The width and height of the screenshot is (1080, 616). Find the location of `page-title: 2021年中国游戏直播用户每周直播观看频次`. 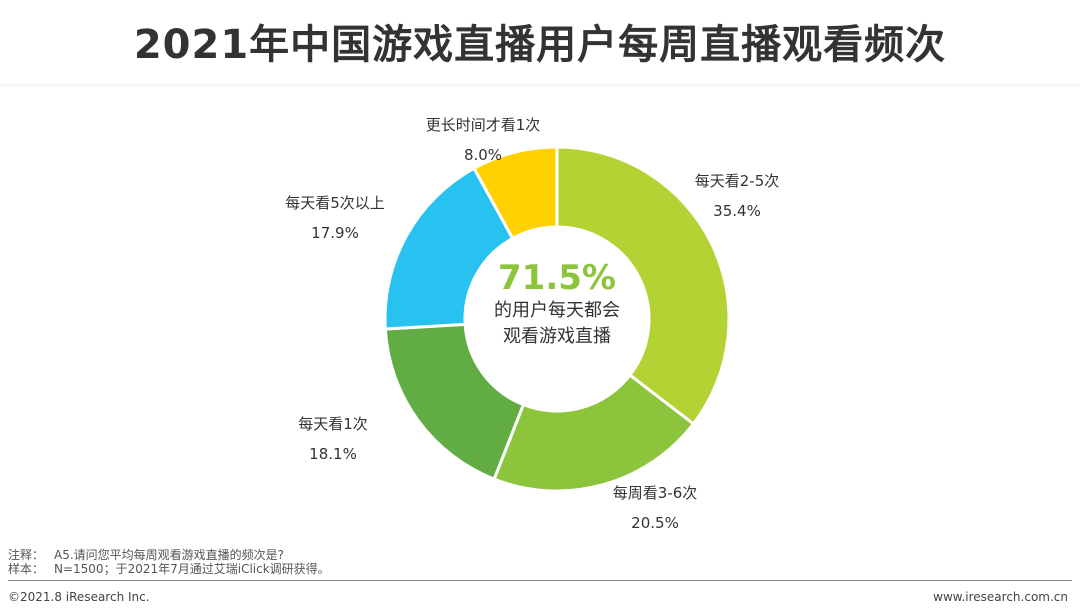

page-title: 2021年中国游戏直播用户每周直播观看频次 is located at coordinates (540, 45).